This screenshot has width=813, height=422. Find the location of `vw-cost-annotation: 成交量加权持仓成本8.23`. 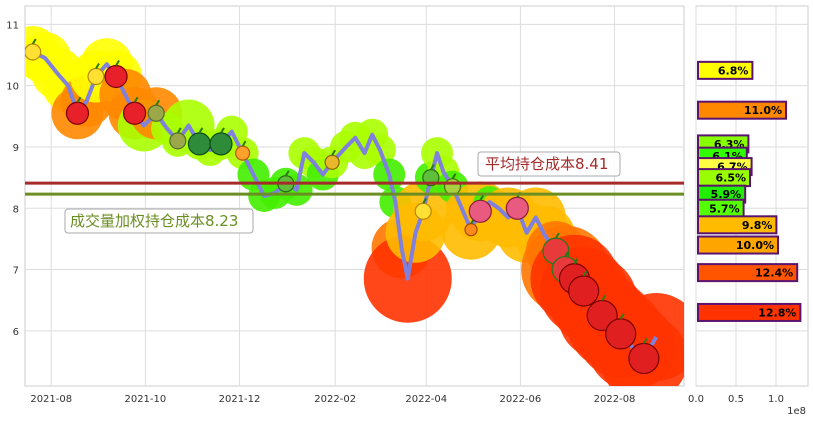

vw-cost-annotation: 成交量加权持仓成本8.23 is located at coordinates (159, 221).